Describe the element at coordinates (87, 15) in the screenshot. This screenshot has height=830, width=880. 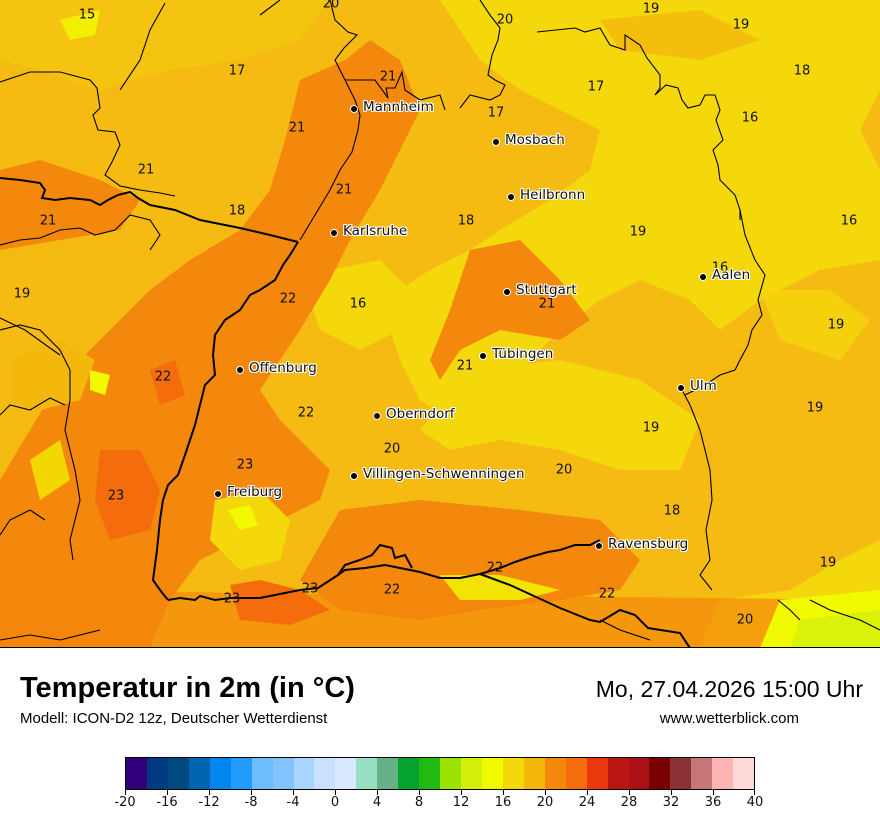
I see `temperature-value: 15` at that location.